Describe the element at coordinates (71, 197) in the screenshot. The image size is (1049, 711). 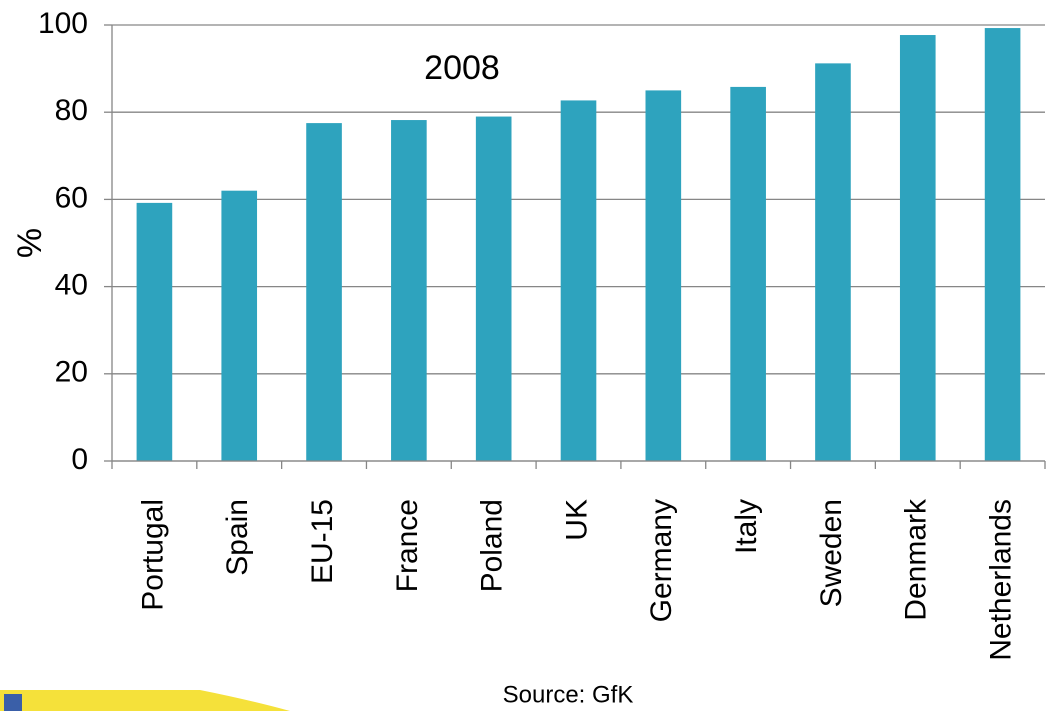
I see `y-tick-label: 60` at that location.